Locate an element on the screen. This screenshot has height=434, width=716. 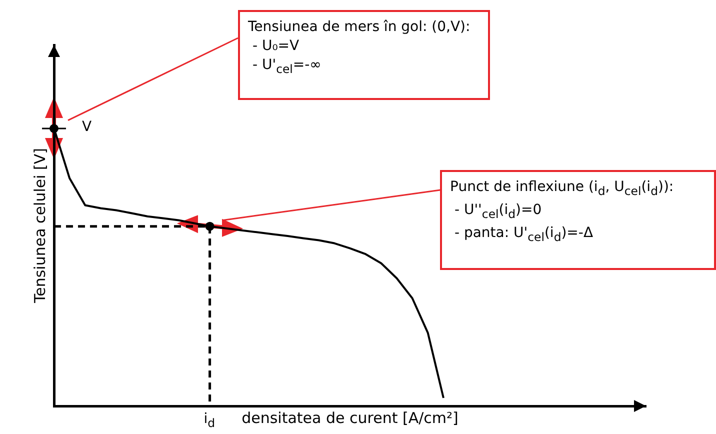
callout-box: Punct de inflexiune (i$_{d}$, U$_{cel}$(i$_{d}$)): - U''$_{cel}$(i$_{d}$)=0 - panta: U'$_{cel}$(i$_{d}$)=-Δ is located at coordinates (578, 220).